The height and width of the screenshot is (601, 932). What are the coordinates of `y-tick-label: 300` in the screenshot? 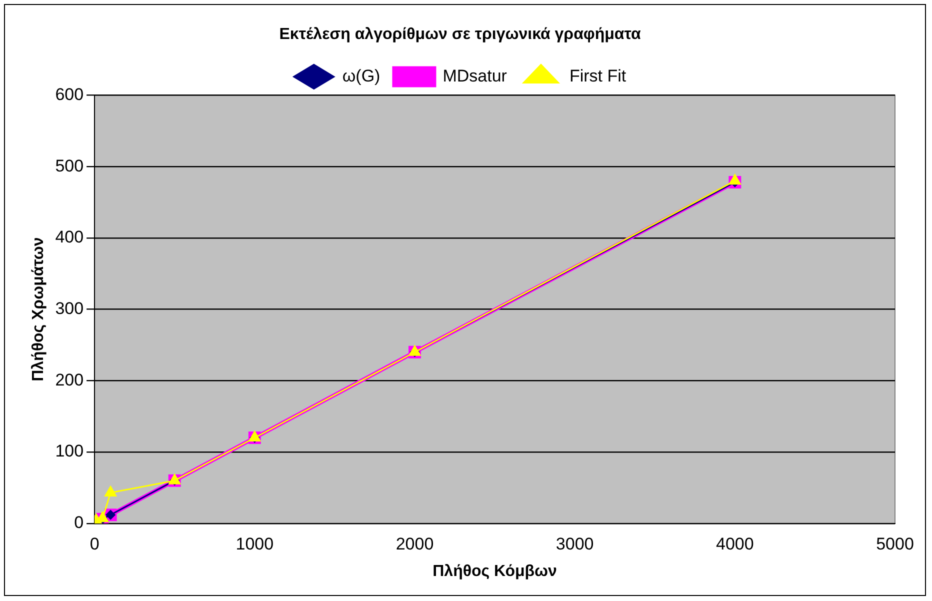 It's located at (69, 308).